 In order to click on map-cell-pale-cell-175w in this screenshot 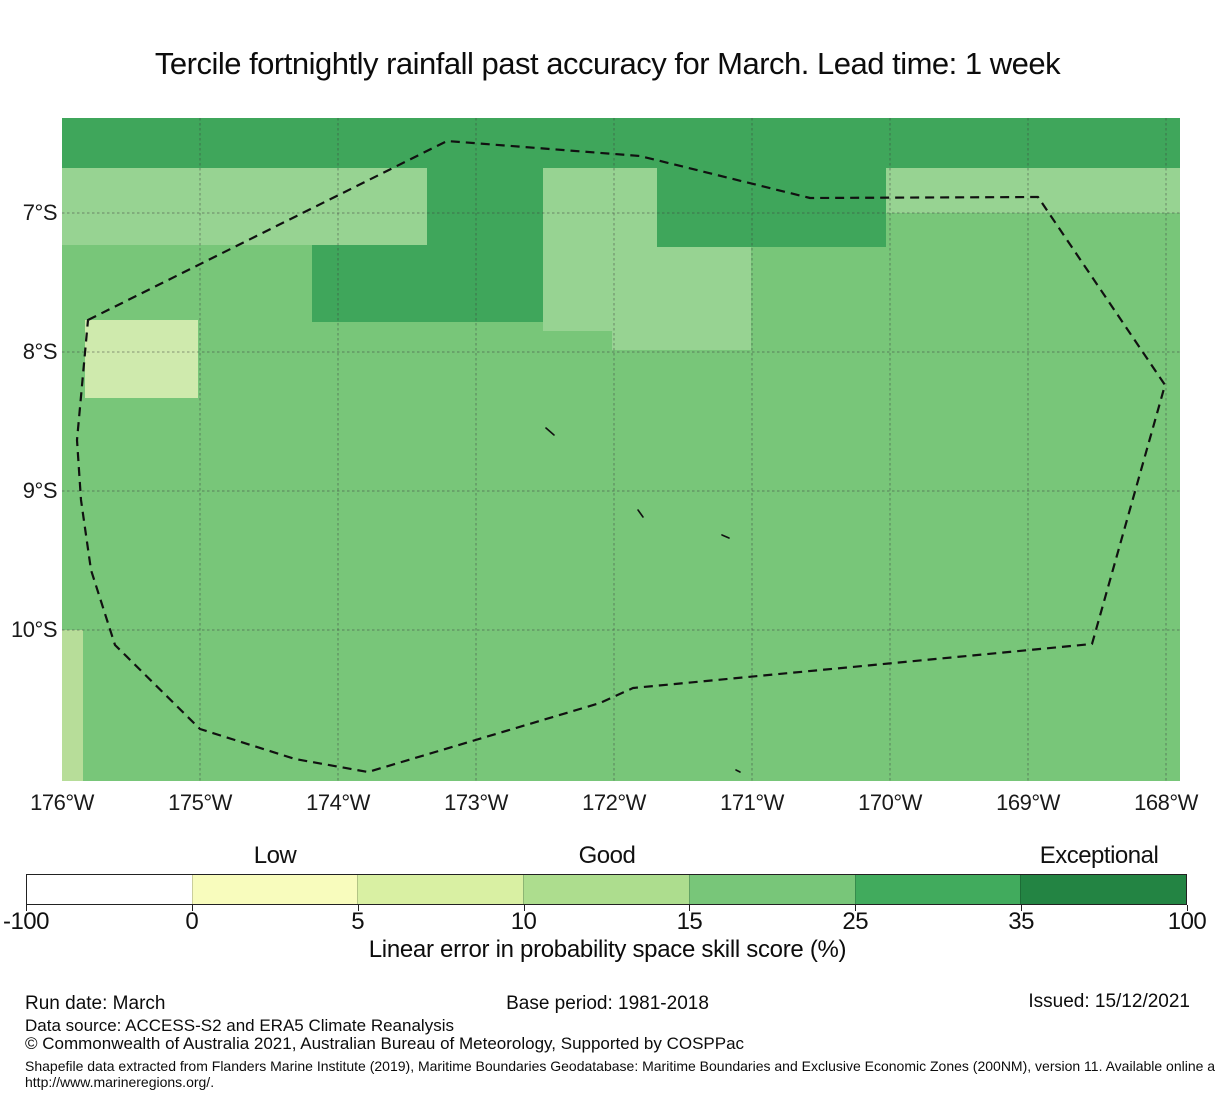, I will do `click(141, 359)`.